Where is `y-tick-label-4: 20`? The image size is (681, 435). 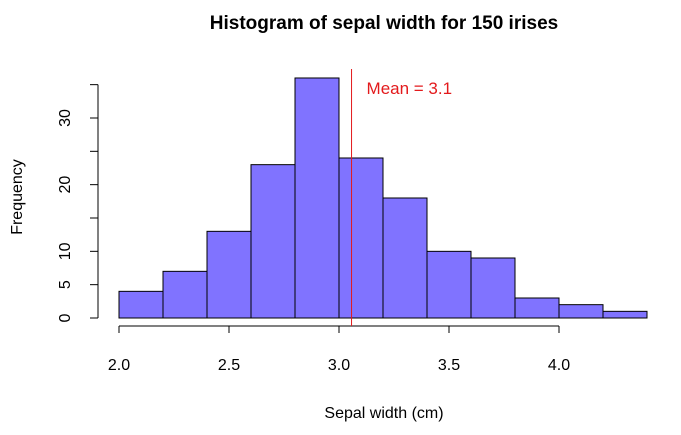 y-tick-label-4: 20 is located at coordinates (65, 185).